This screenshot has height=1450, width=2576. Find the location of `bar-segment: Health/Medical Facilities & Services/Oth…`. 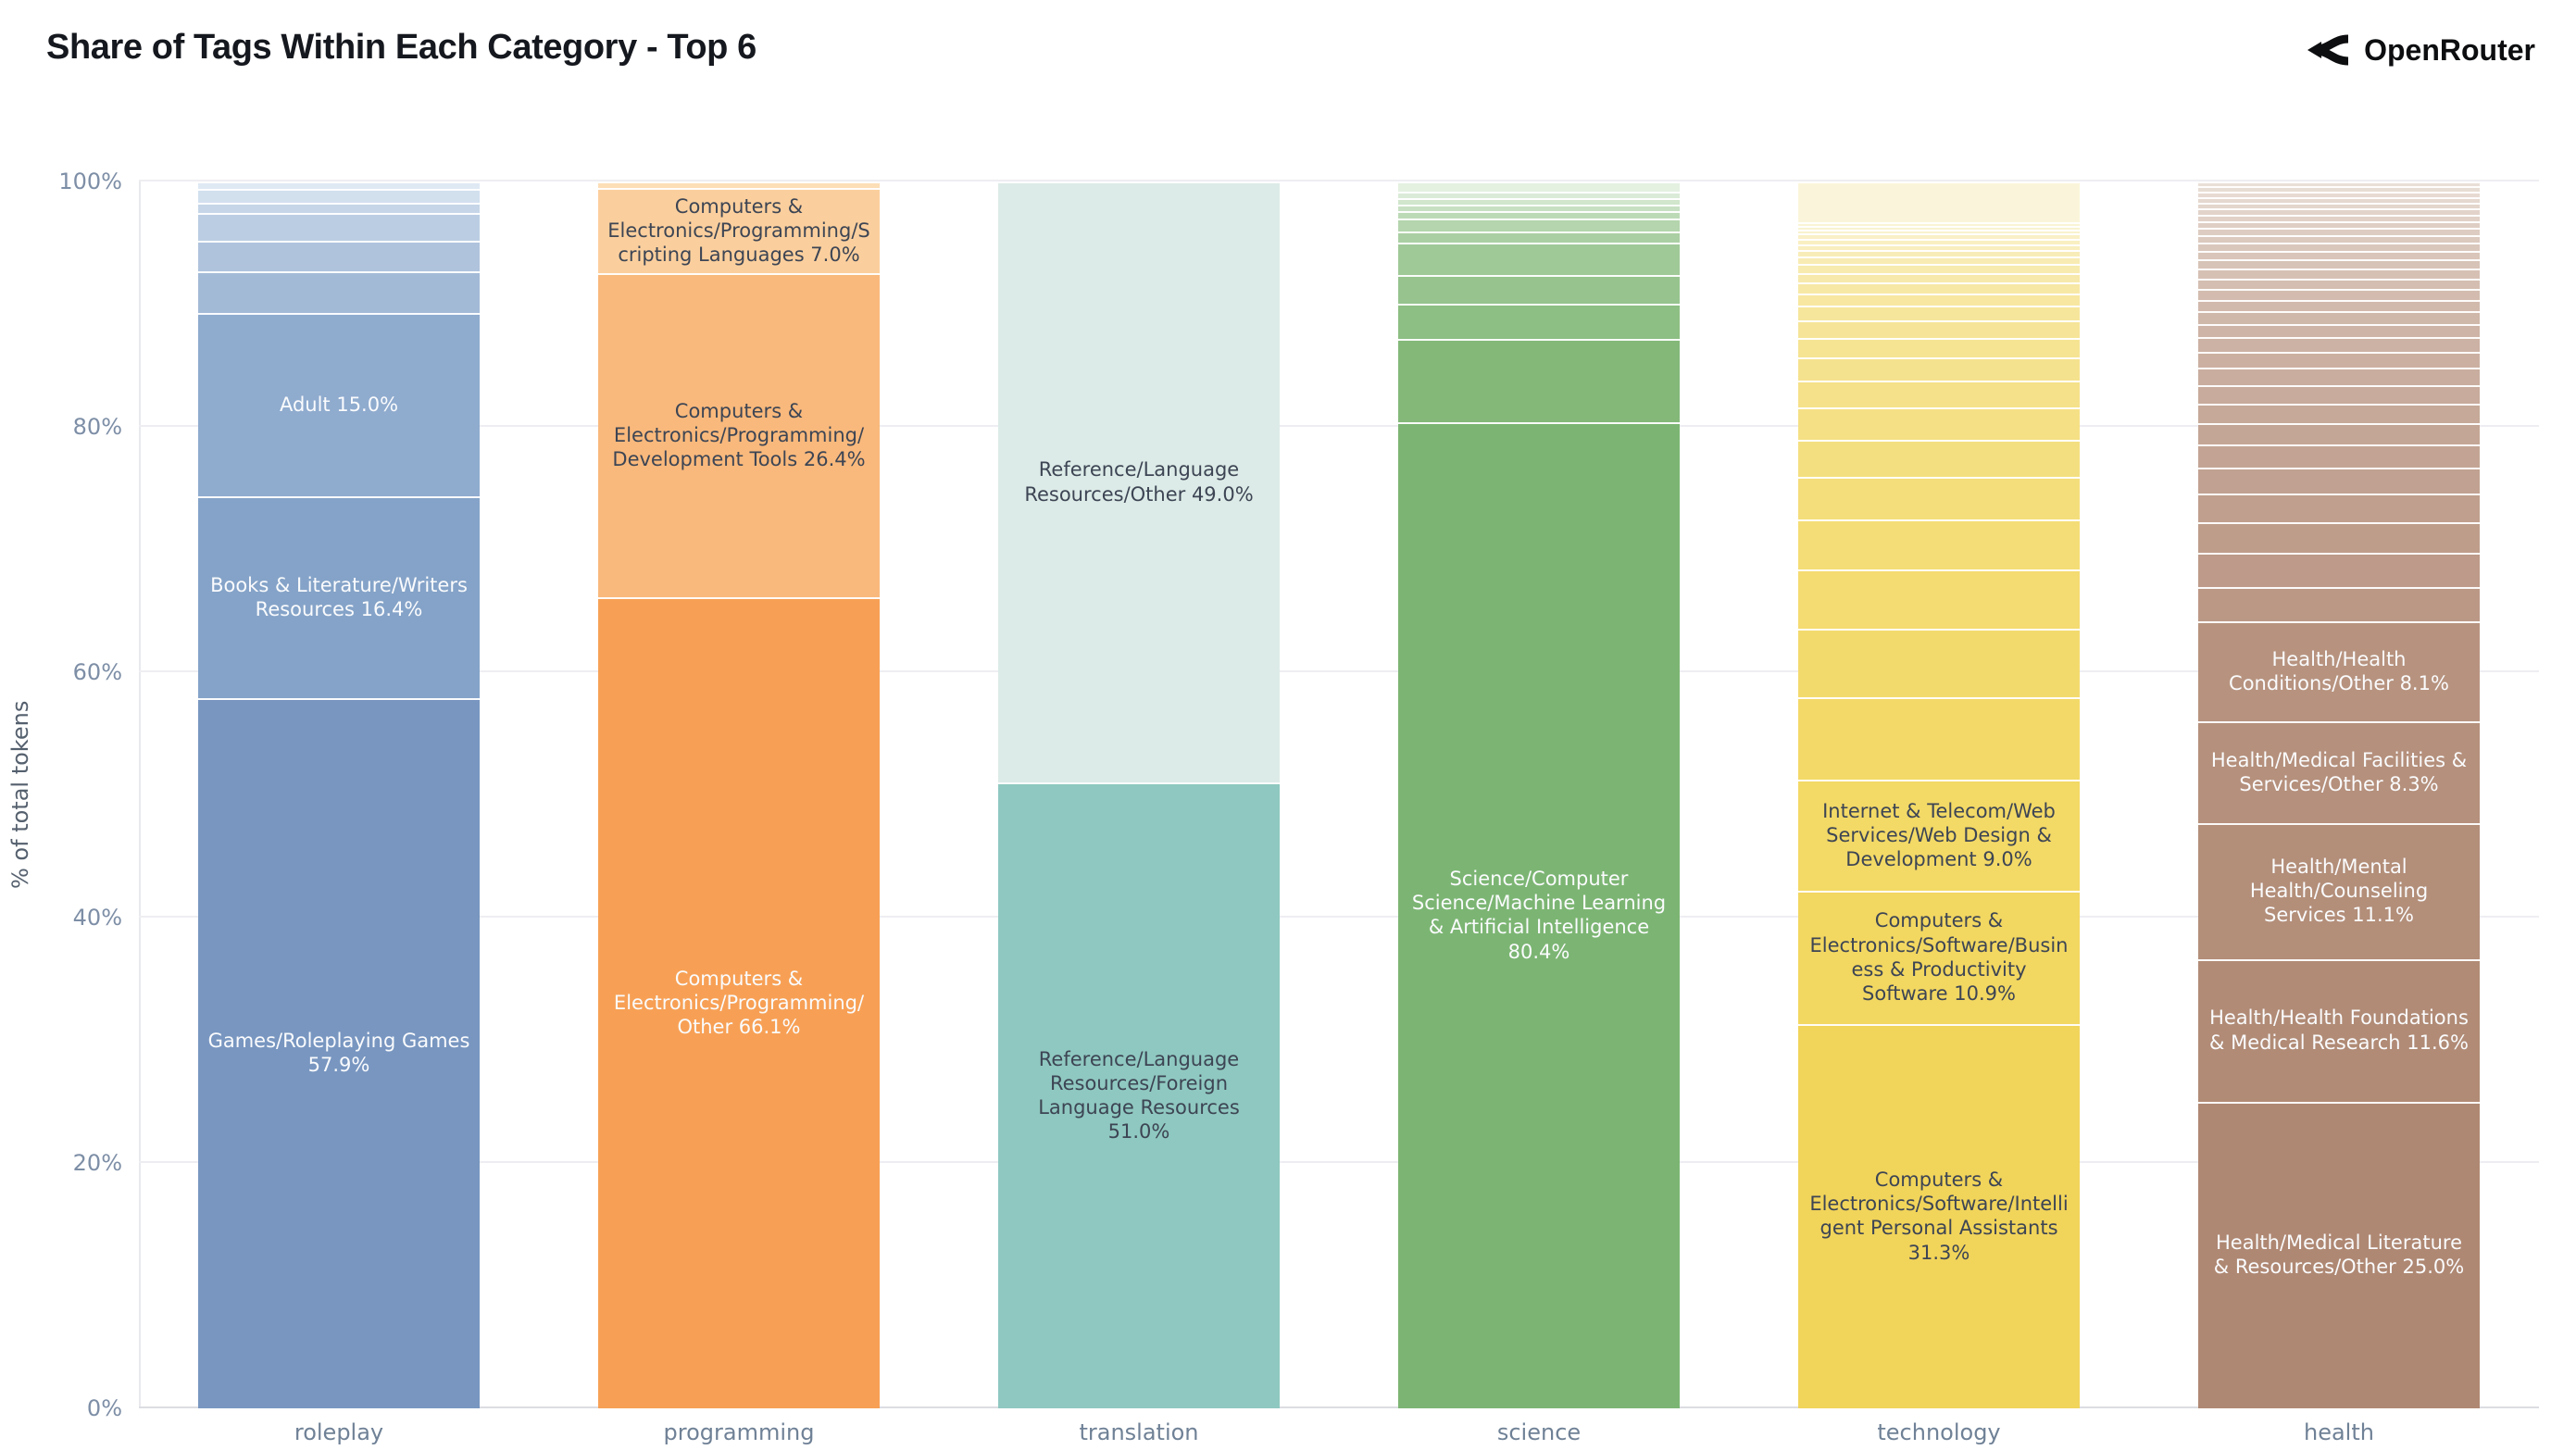

bar-segment: Health/Medical Facilities & Services/Oth… is located at coordinates (2339, 771).